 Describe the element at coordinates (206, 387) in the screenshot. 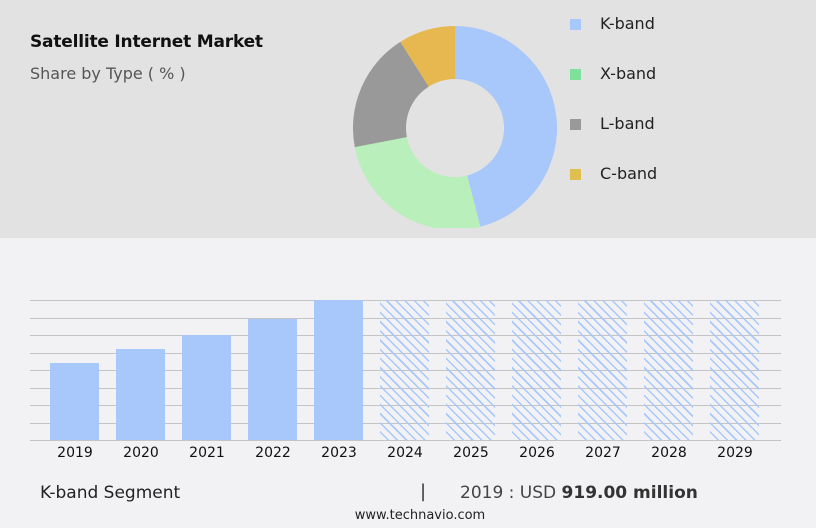

I see `bar-2021` at that location.